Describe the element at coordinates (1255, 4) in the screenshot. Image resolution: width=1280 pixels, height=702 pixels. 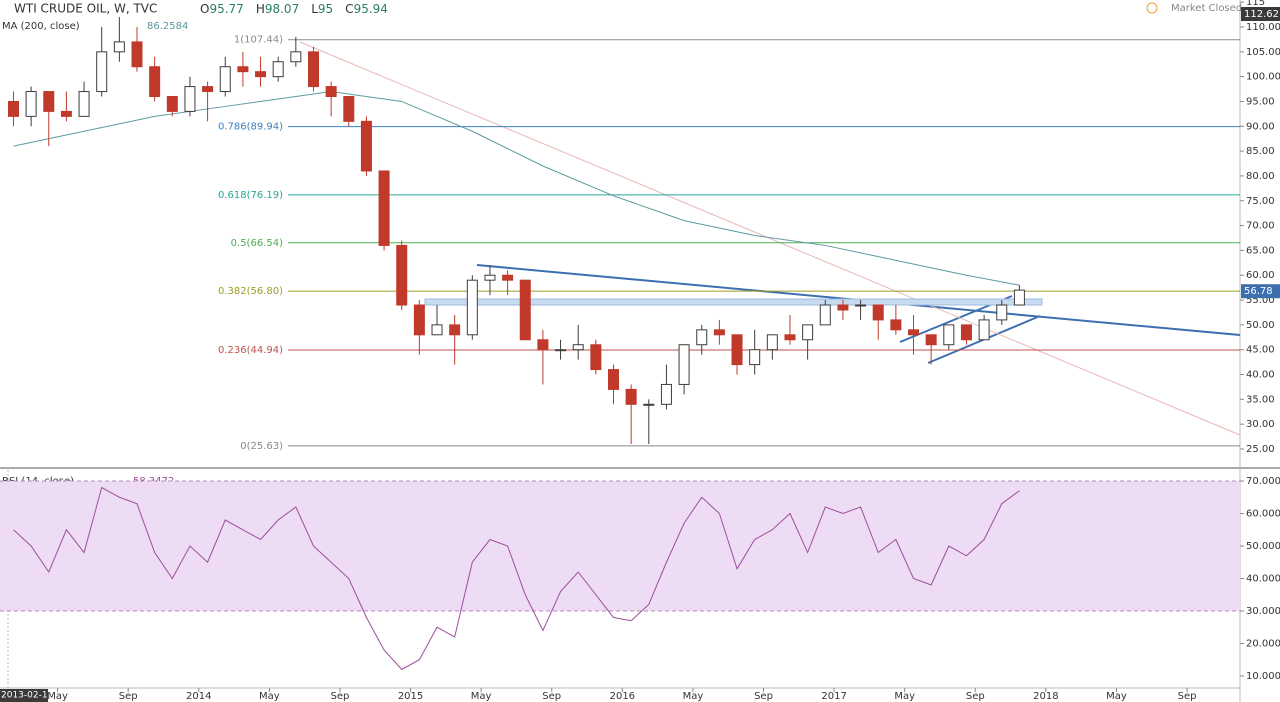
I see `y-tick-label: 115` at that location.